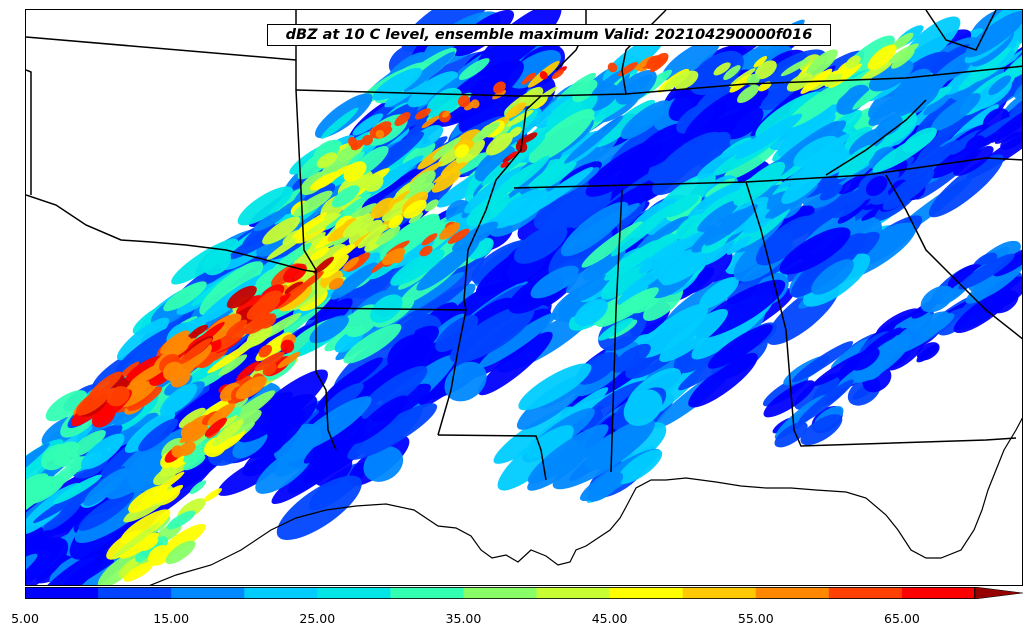 Image resolution: width=1033 pixels, height=633 pixels. I want to click on colorbar-tick-label: 55.00, so click(755, 618).